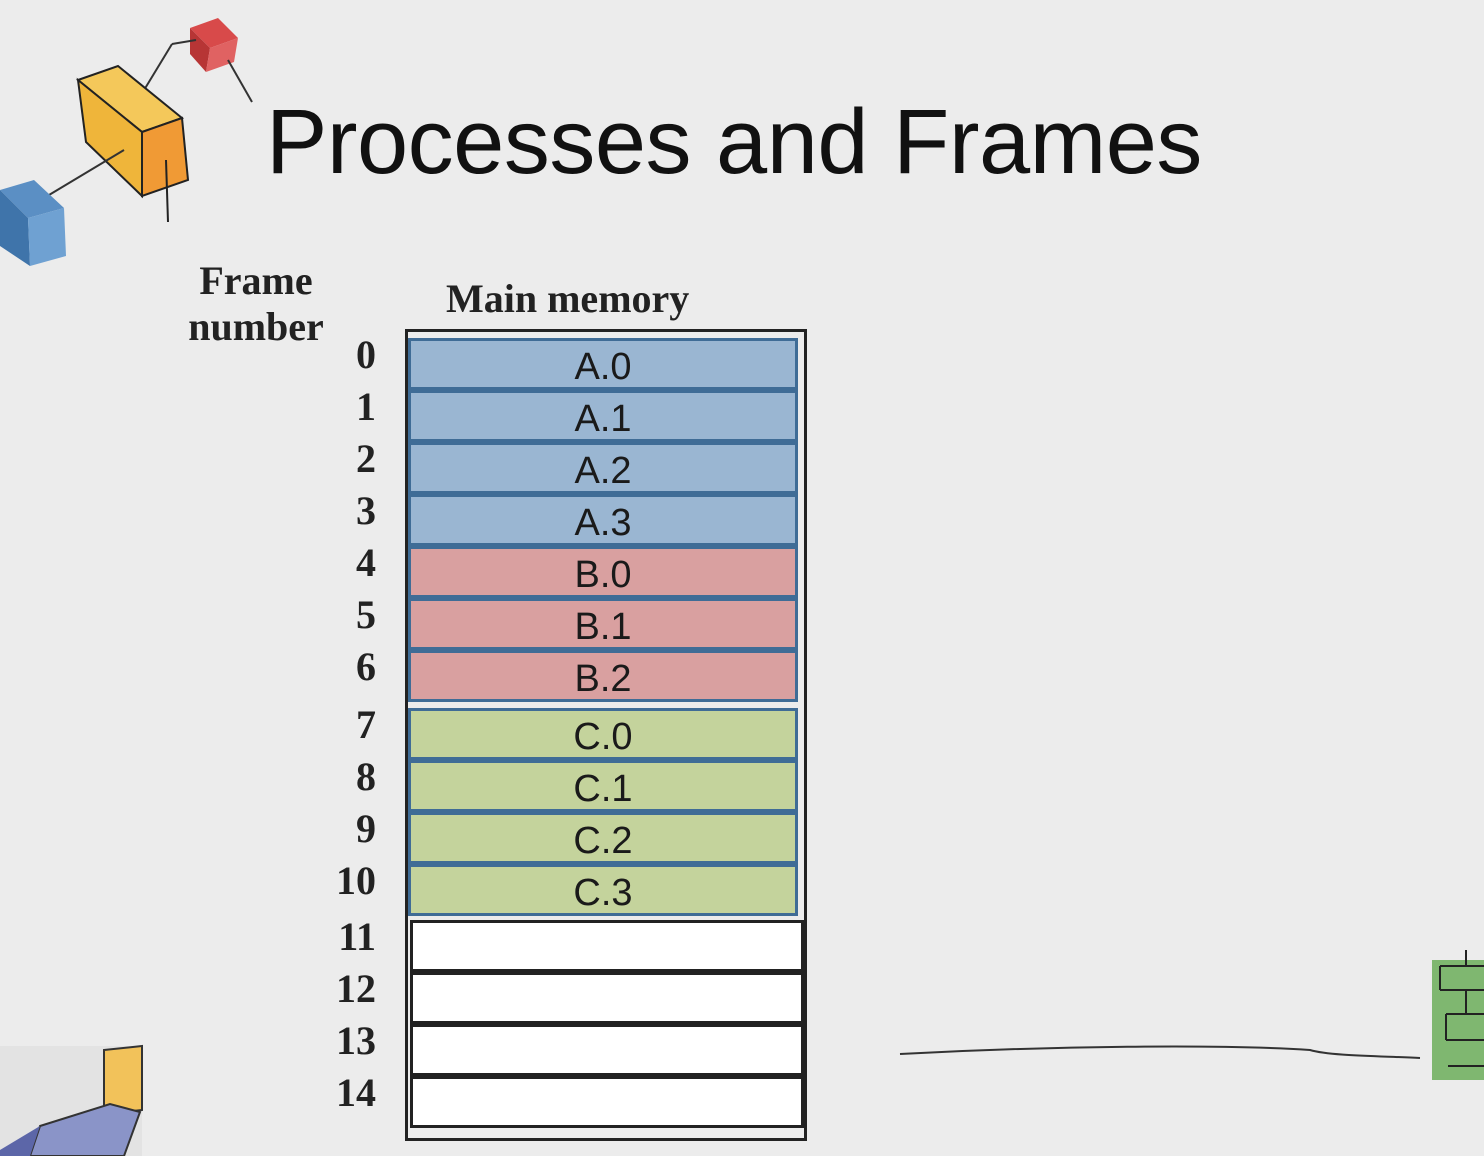  I want to click on ink-stroke, so click(1160, 1052).